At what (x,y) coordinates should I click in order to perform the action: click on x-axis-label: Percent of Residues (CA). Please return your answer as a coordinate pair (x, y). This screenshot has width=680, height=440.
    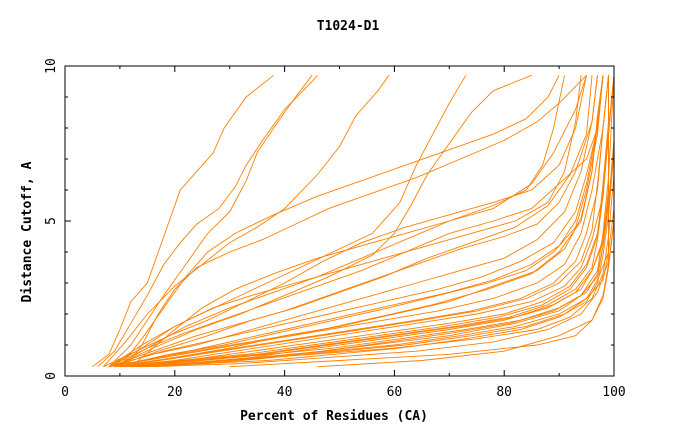
    Looking at the image, I should click on (334, 416).